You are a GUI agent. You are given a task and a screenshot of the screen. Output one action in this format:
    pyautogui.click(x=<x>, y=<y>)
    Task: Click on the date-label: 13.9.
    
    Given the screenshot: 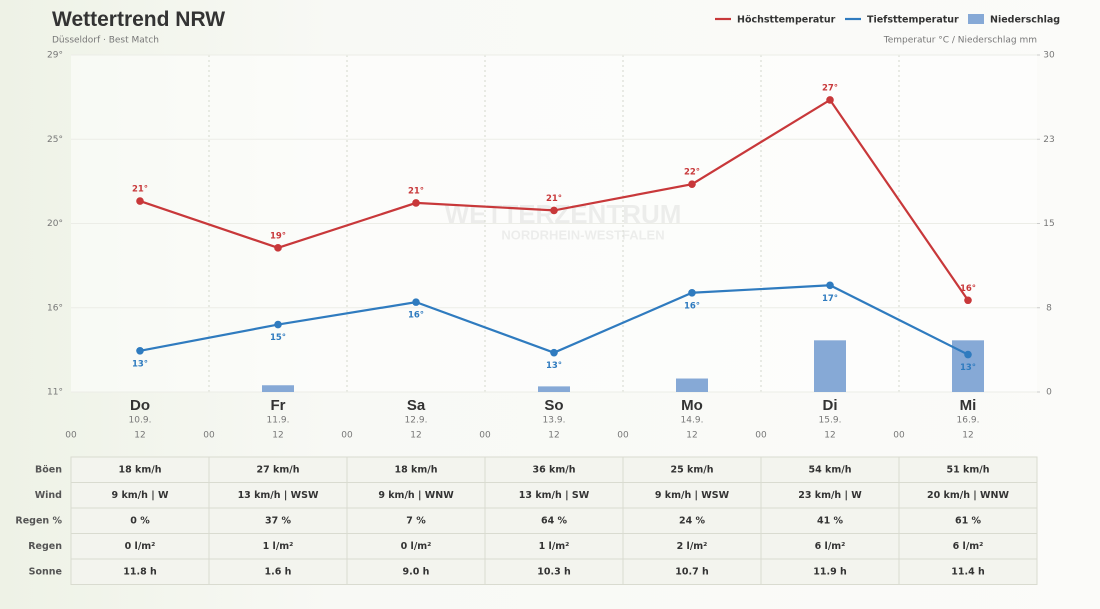 What is the action you would take?
    pyautogui.click(x=554, y=421)
    